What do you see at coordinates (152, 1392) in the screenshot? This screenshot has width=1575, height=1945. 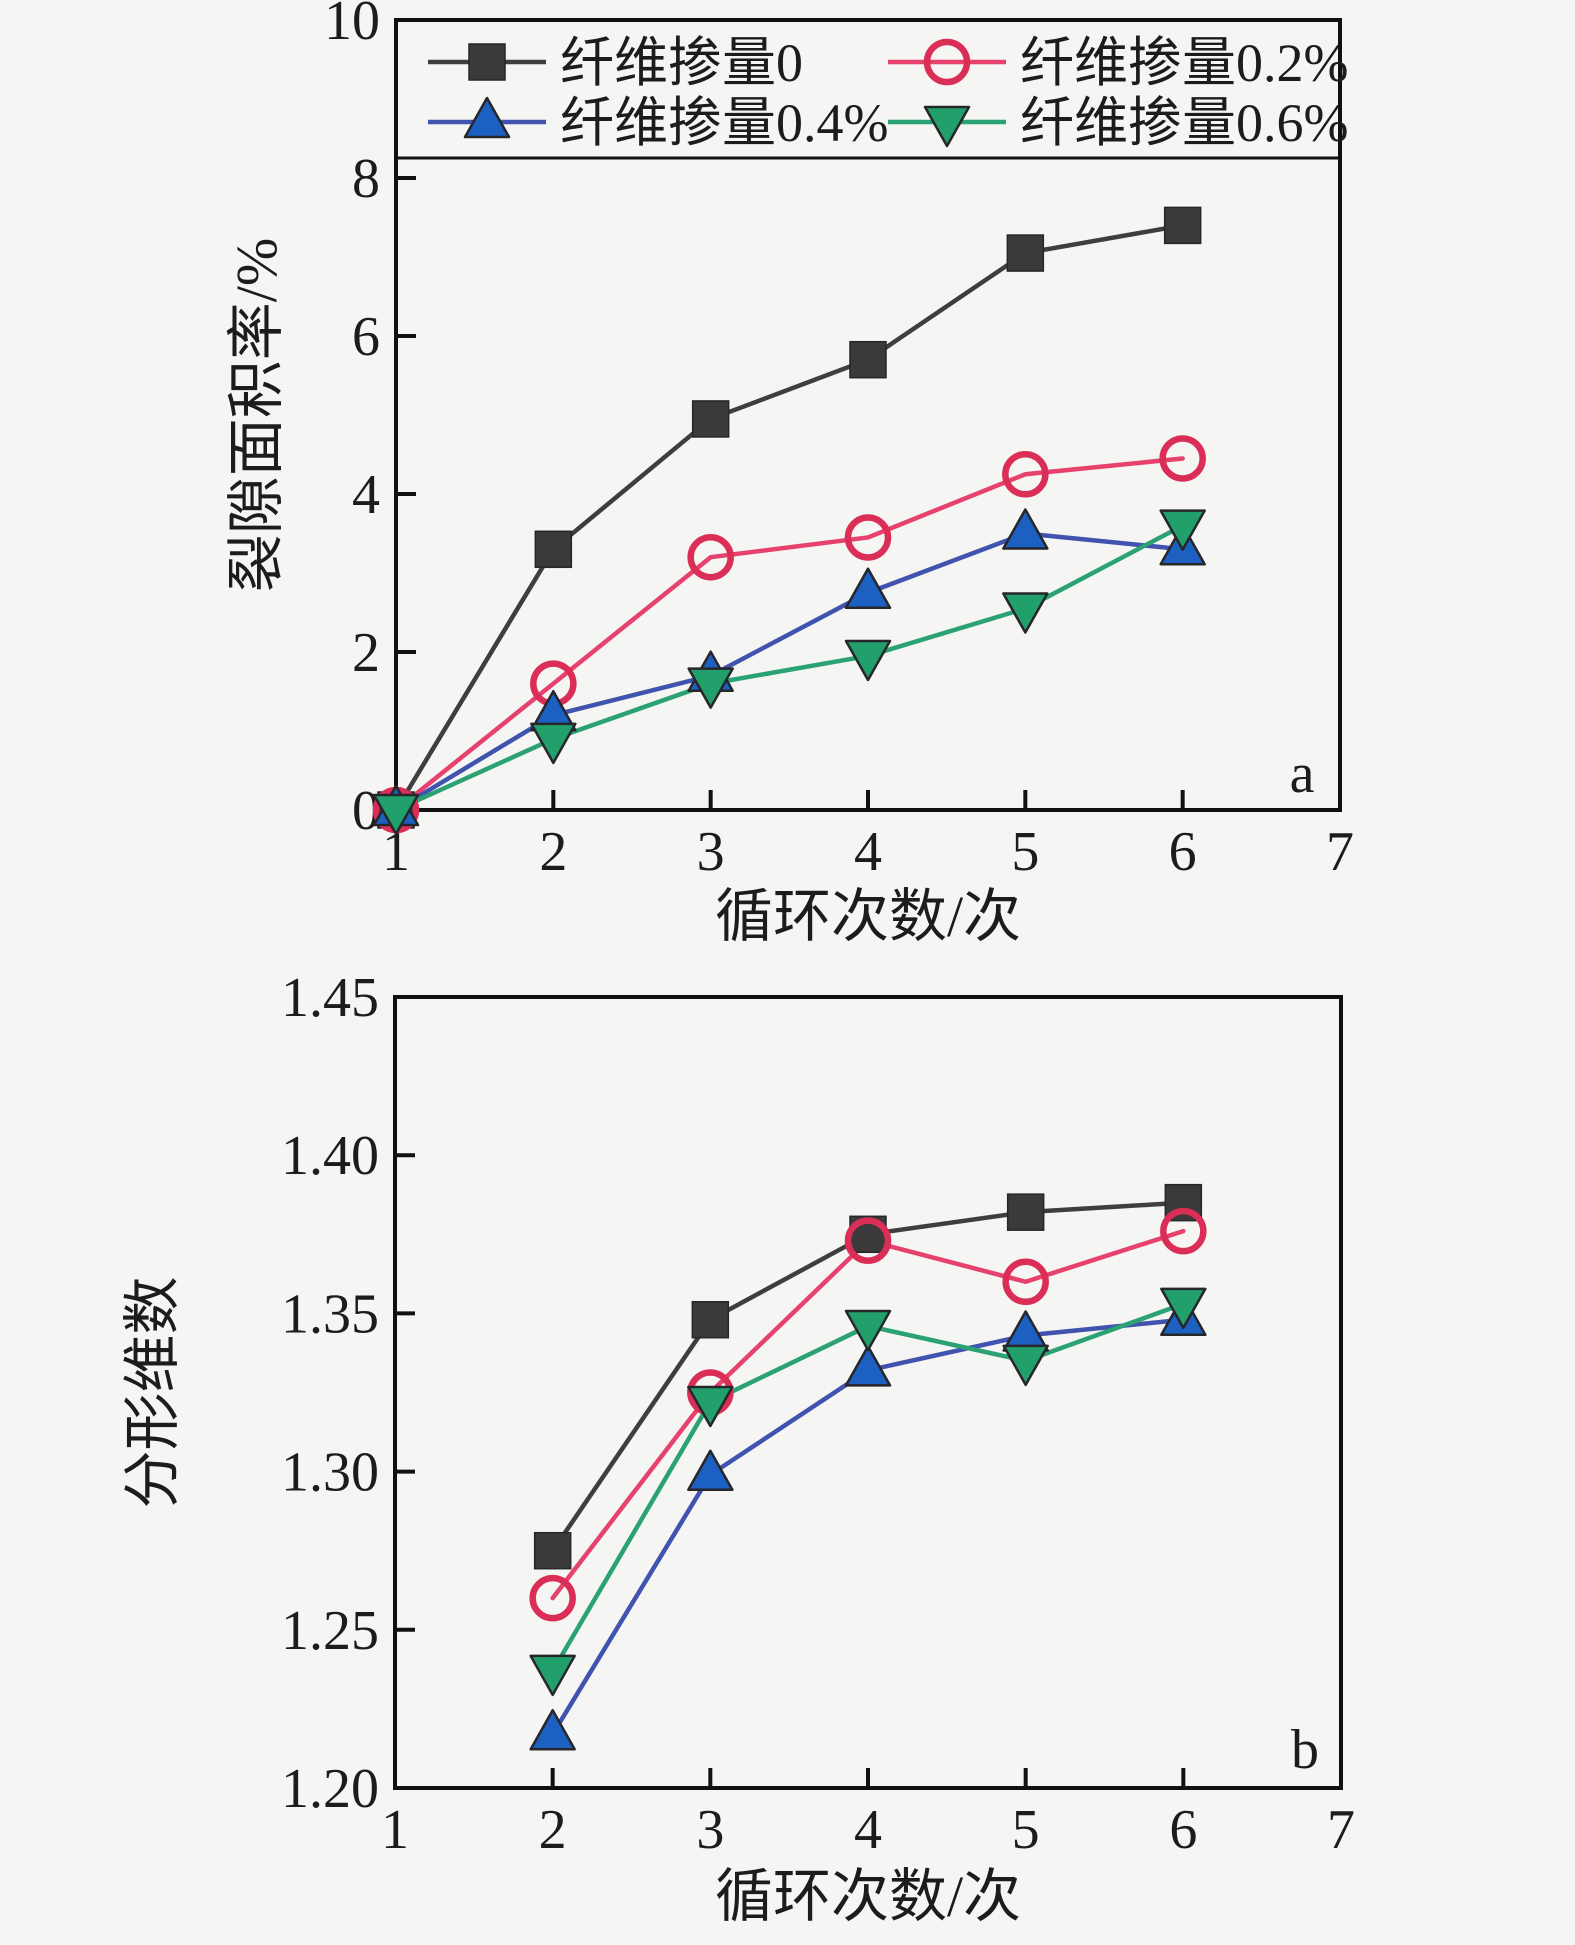 I see `y-axis-title: 分形维数` at bounding box center [152, 1392].